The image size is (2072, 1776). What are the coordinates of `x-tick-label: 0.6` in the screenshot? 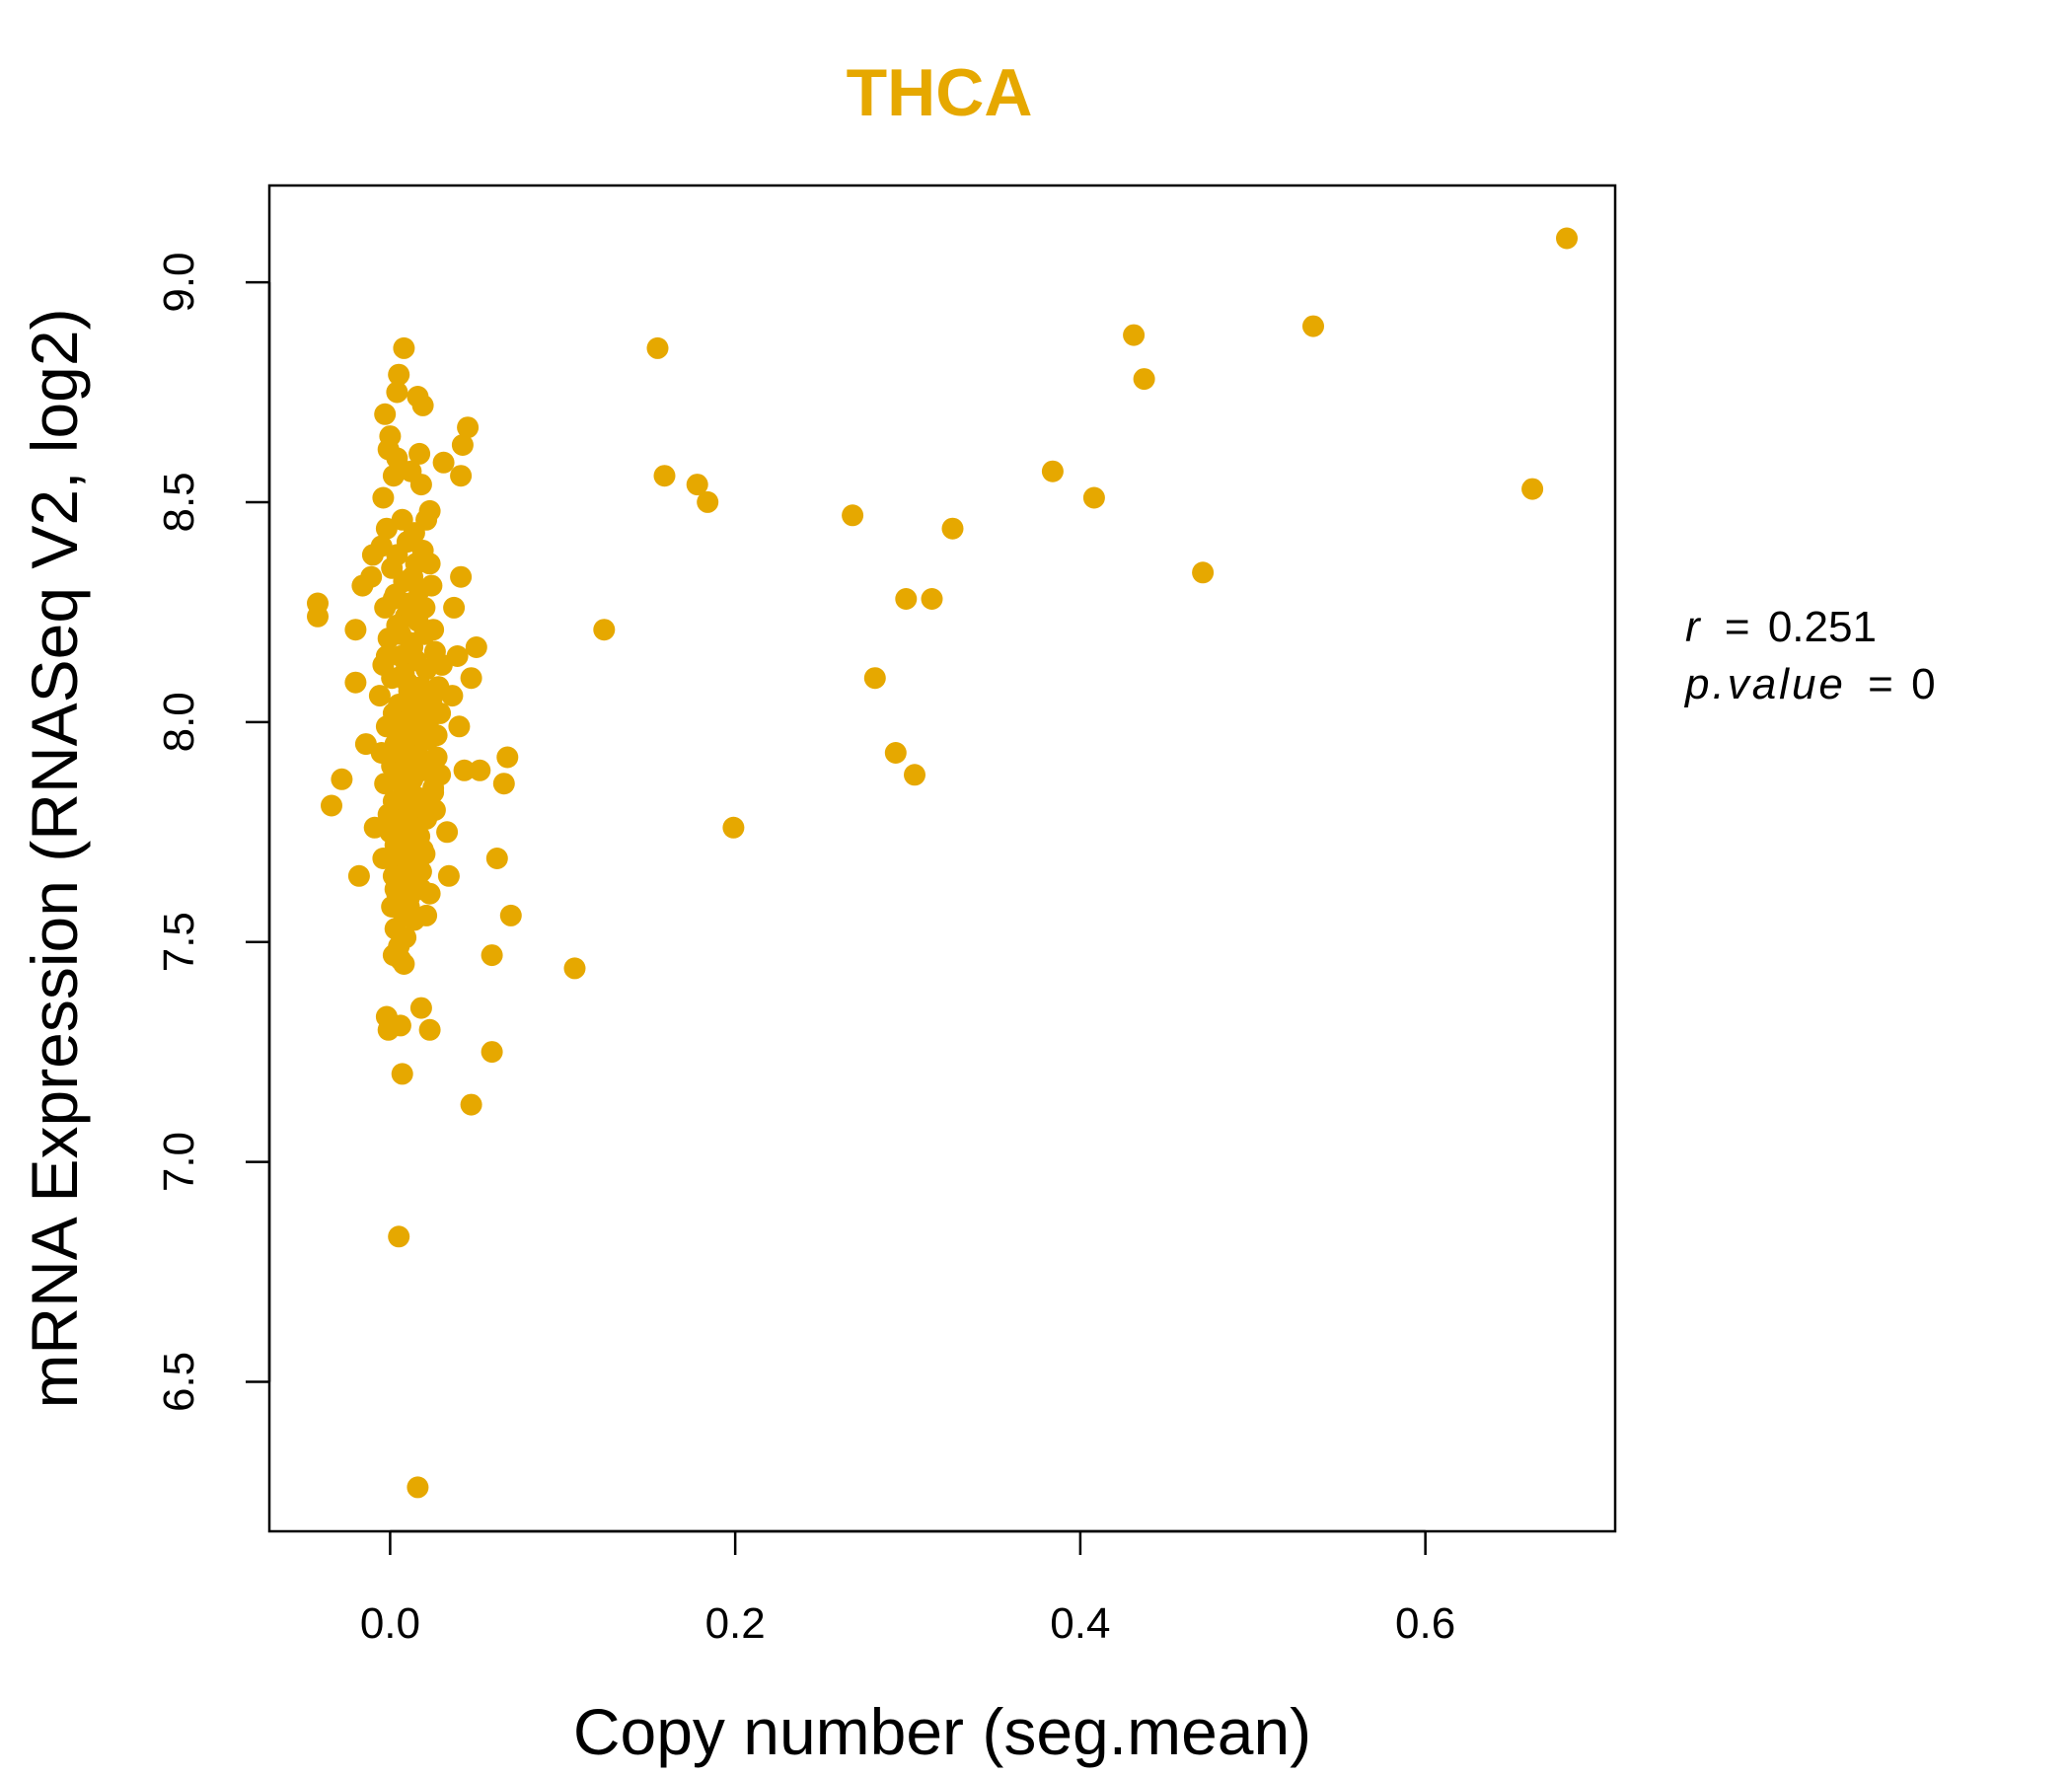 It's located at (1425, 1624).